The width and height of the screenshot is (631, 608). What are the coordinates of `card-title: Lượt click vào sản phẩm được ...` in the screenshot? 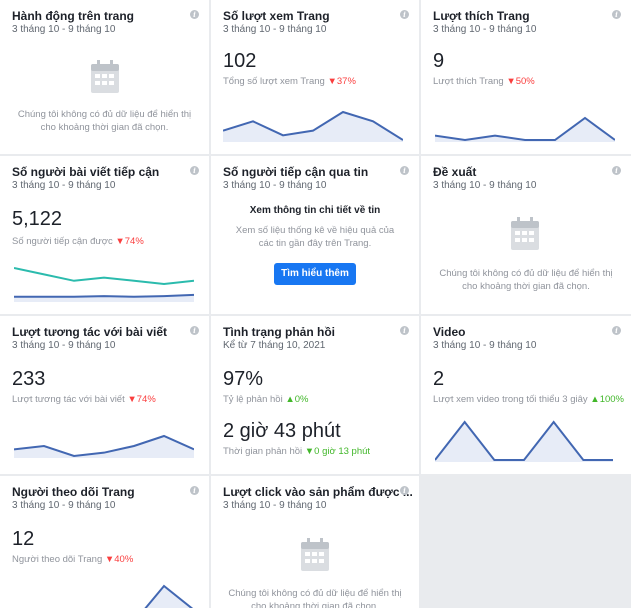 It's located at (318, 492).